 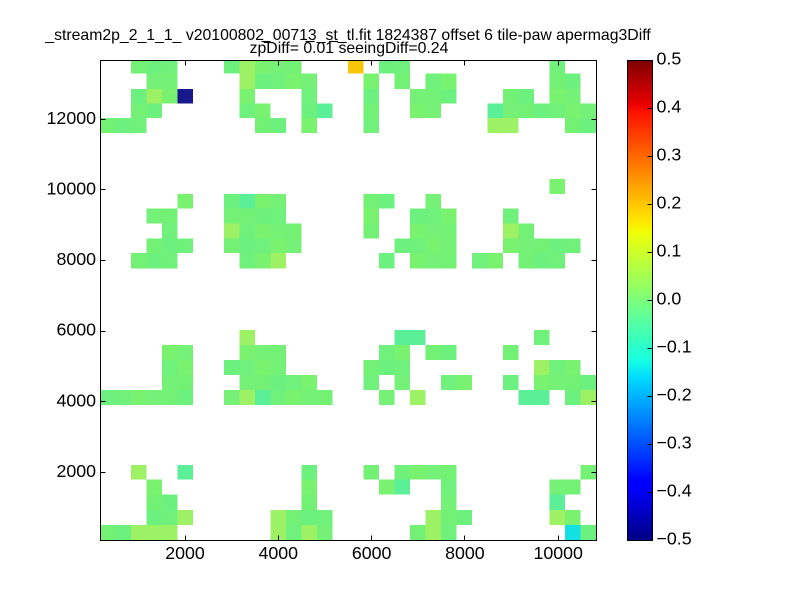 What do you see at coordinates (669, 251) in the screenshot?
I see `svg-text: 0.1` at bounding box center [669, 251].